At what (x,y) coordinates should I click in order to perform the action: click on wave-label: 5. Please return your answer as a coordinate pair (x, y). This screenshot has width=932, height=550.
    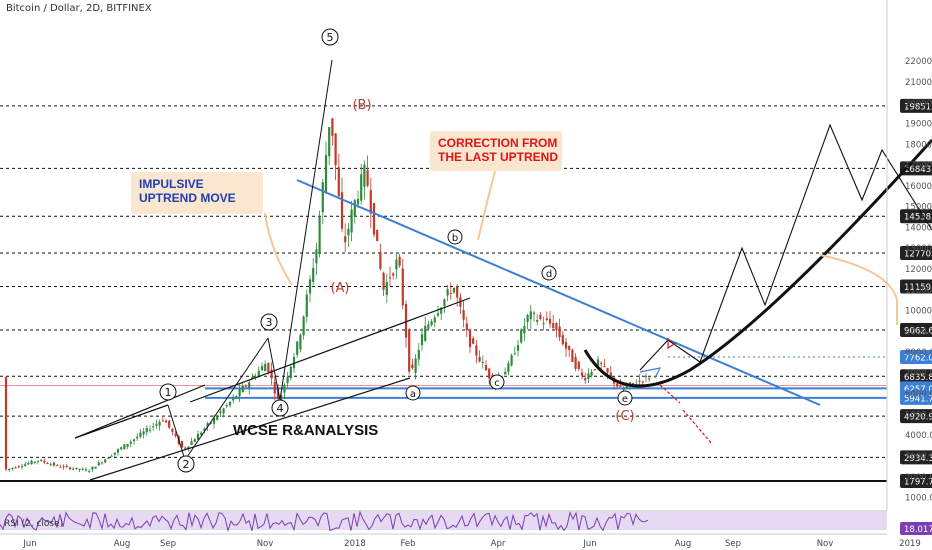
    Looking at the image, I should click on (330, 37).